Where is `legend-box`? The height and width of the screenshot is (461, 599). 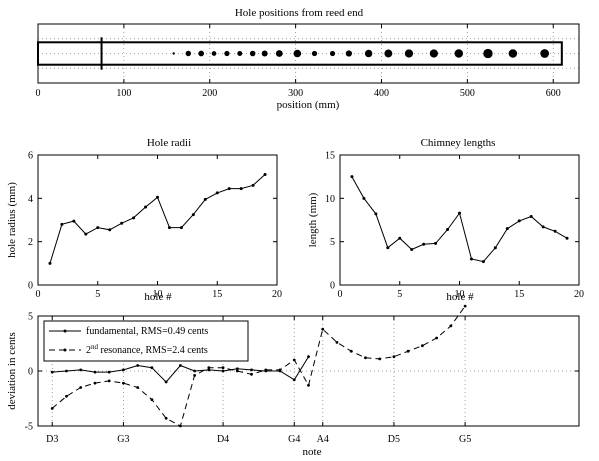
legend-box is located at coordinates (146, 341).